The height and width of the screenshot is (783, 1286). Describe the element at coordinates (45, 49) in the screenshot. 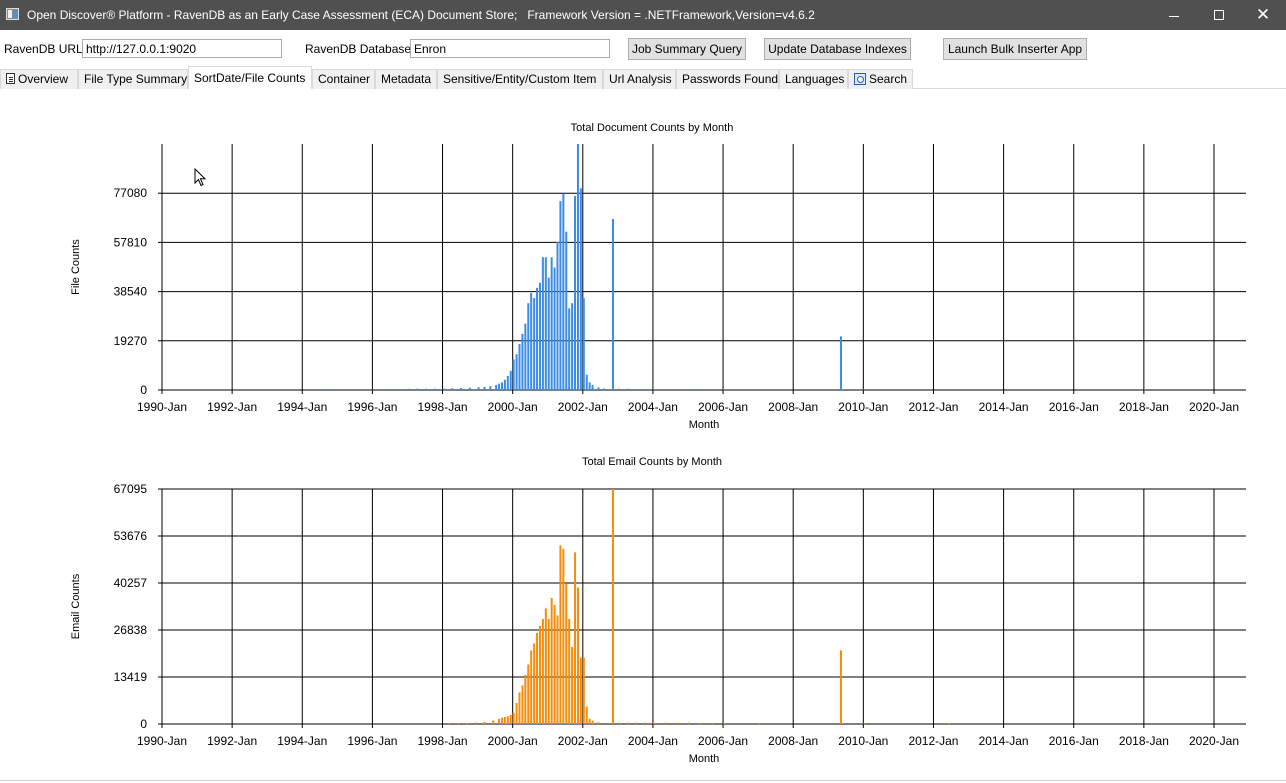

I see `ravendb-url-label: RavenDB URL:` at that location.